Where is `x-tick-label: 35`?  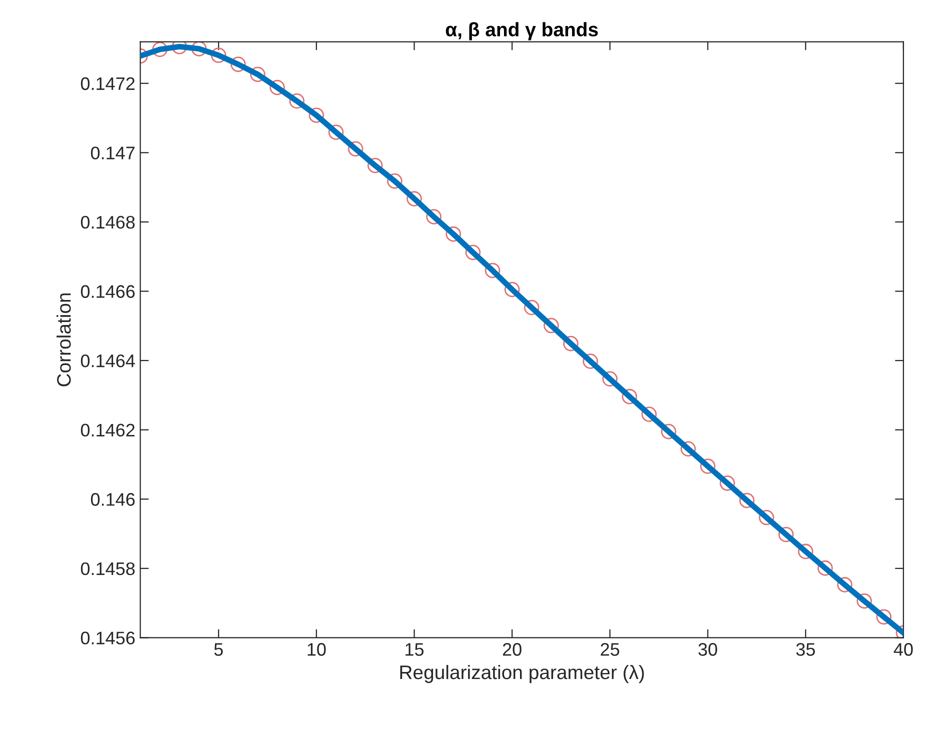
x-tick-label: 35 is located at coordinates (805, 649).